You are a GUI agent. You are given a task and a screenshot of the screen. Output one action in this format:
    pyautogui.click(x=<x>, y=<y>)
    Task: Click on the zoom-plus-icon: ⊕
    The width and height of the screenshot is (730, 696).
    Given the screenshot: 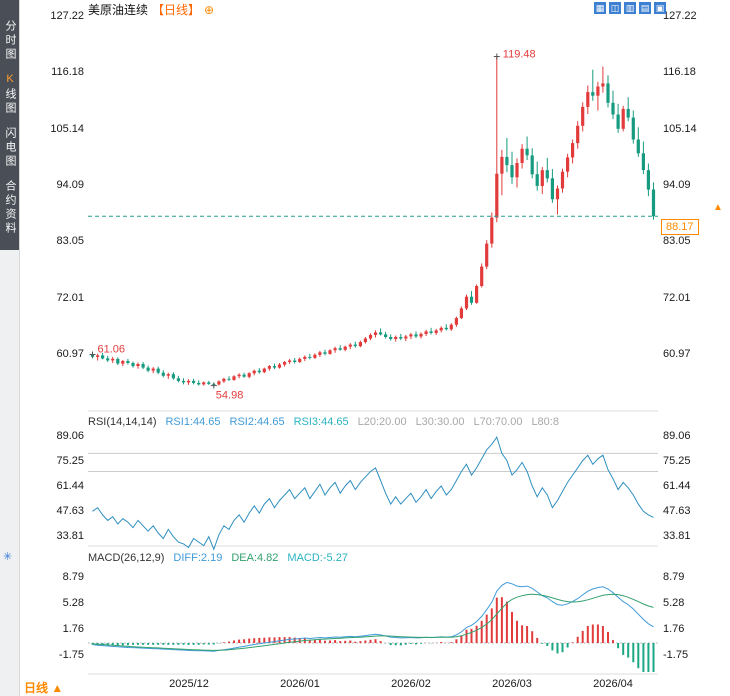 What is the action you would take?
    pyautogui.click(x=209, y=9)
    